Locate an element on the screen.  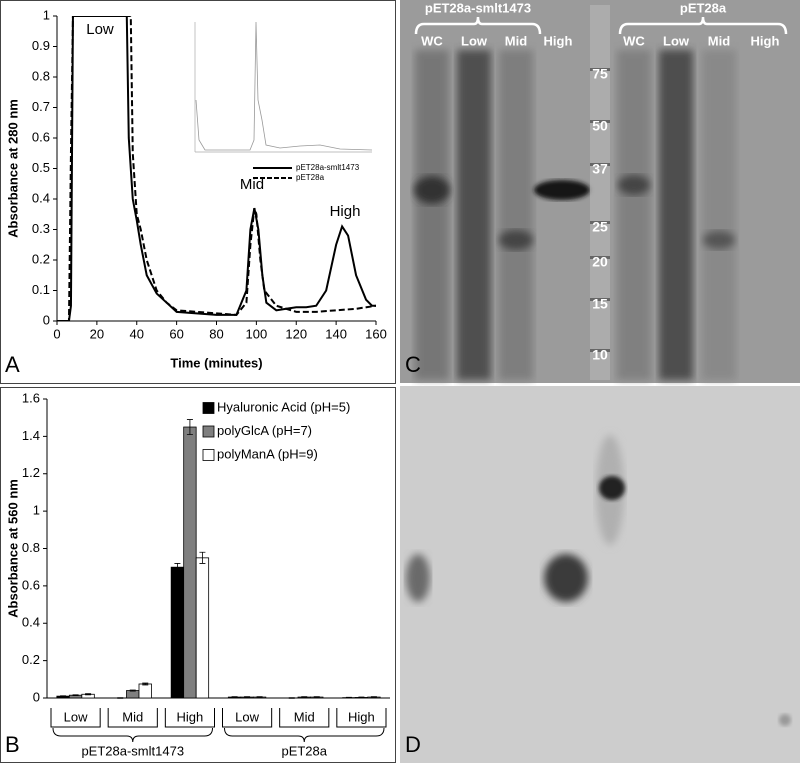
marker-label: 10 is located at coordinates (600, 355).